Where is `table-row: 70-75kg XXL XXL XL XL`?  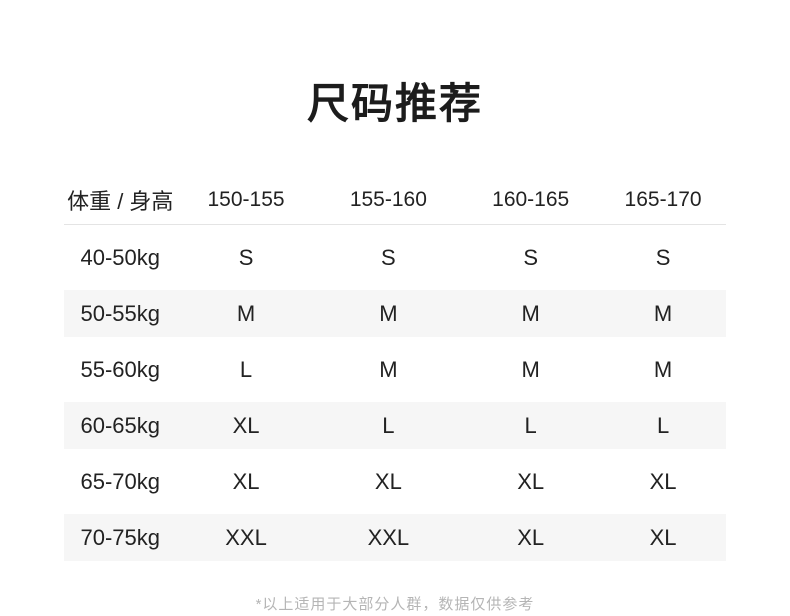 table-row: 70-75kg XXL XXL XL XL is located at coordinates (395, 537).